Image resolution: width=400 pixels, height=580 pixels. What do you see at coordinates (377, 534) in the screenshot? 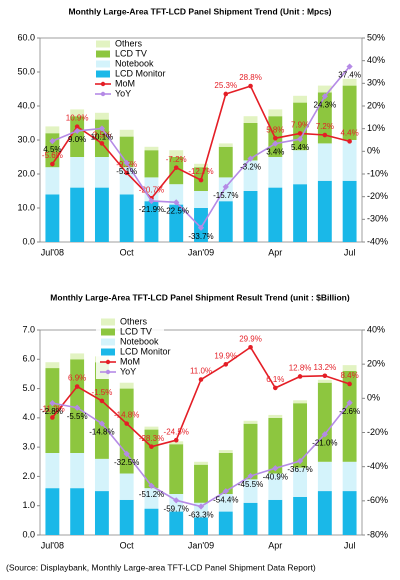
I see `y2-tick-label: -80%` at bounding box center [377, 534].